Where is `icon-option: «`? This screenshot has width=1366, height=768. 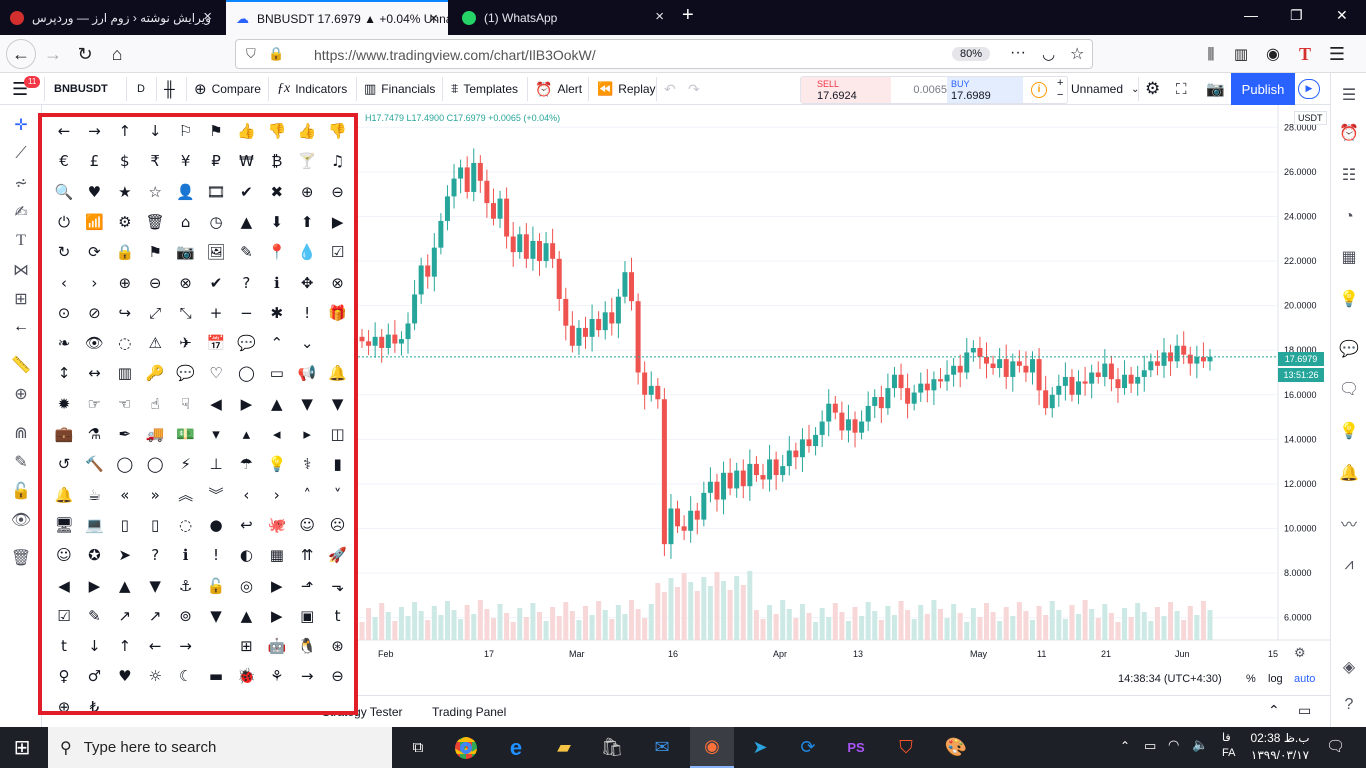 icon-option: « is located at coordinates (125, 494).